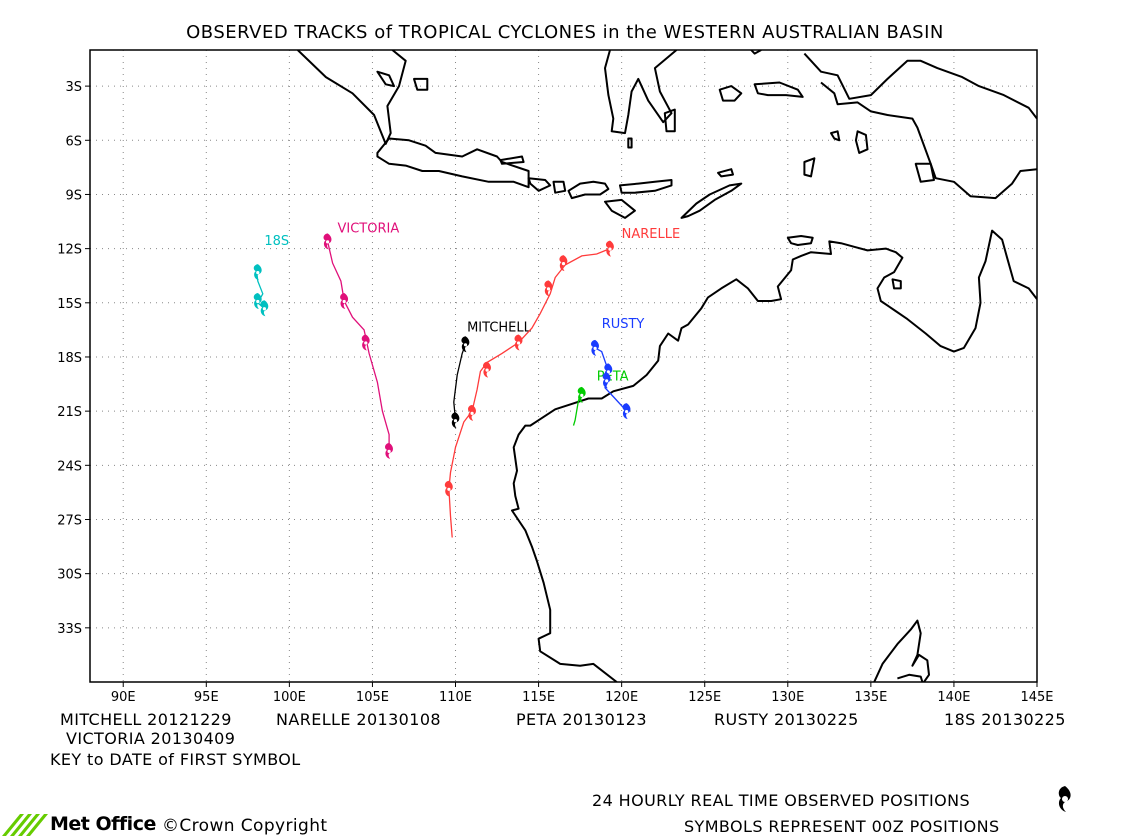 This screenshot has height=840, width=1130. Describe the element at coordinates (581, 719) in the screenshot. I see `key-peta: PETA 20130123` at that location.